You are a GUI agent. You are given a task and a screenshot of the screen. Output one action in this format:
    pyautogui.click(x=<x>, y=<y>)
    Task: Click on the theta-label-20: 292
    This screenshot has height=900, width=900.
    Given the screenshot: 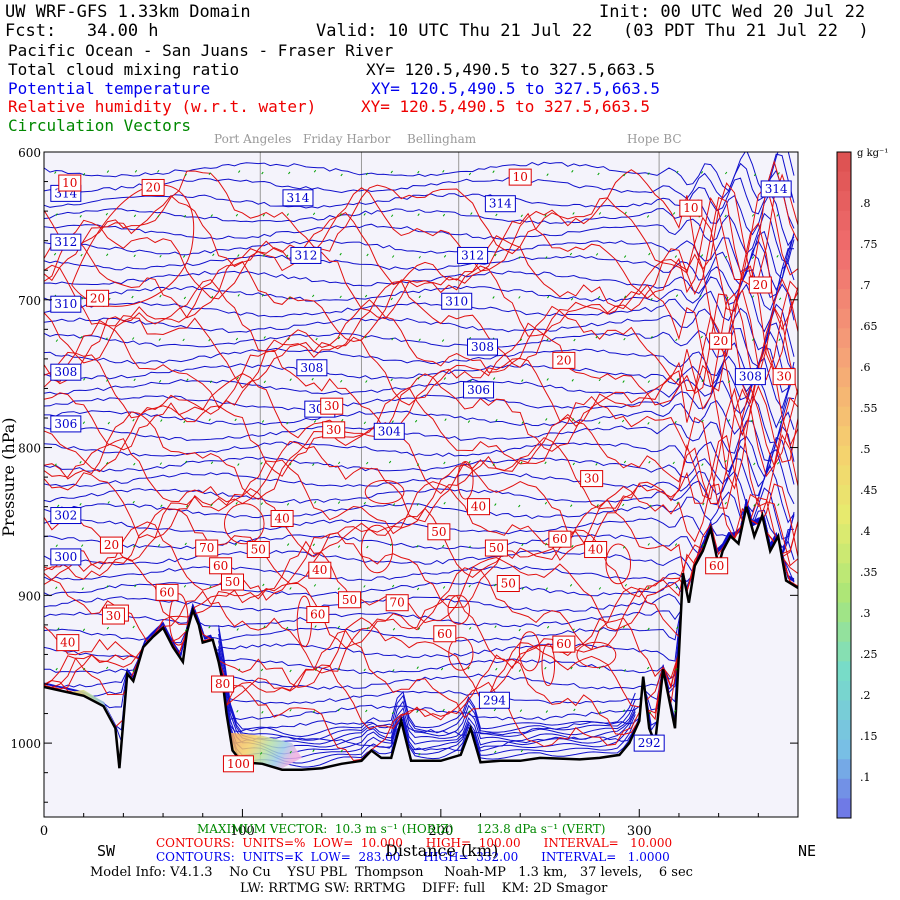 What is the action you would take?
    pyautogui.click(x=649, y=743)
    